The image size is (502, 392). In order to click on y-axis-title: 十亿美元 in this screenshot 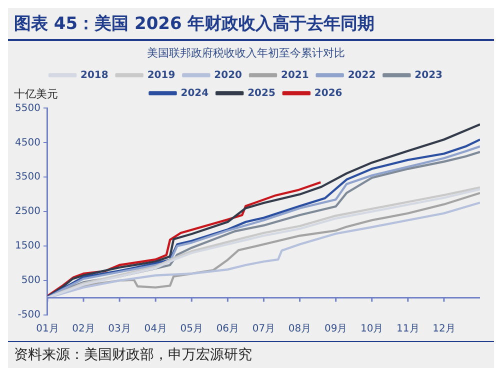, I will do `click(36, 94)`.